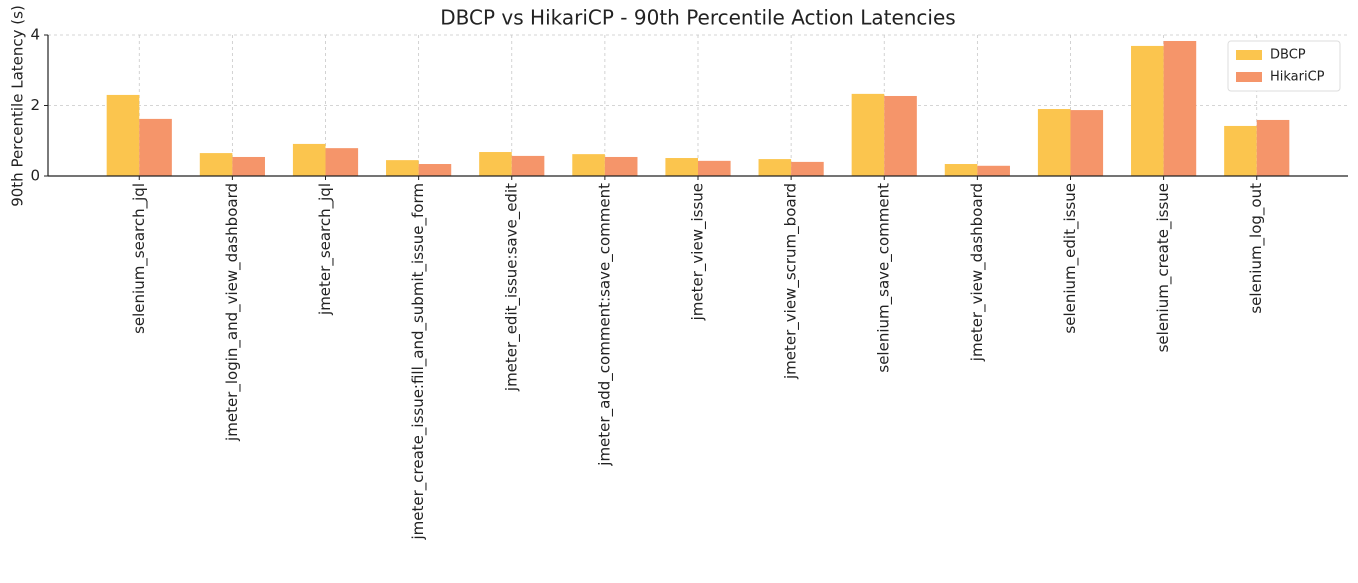  Describe the element at coordinates (232, 312) in the screenshot. I see `x-tick-label: jmeter_login_and_view_dashboard` at that location.